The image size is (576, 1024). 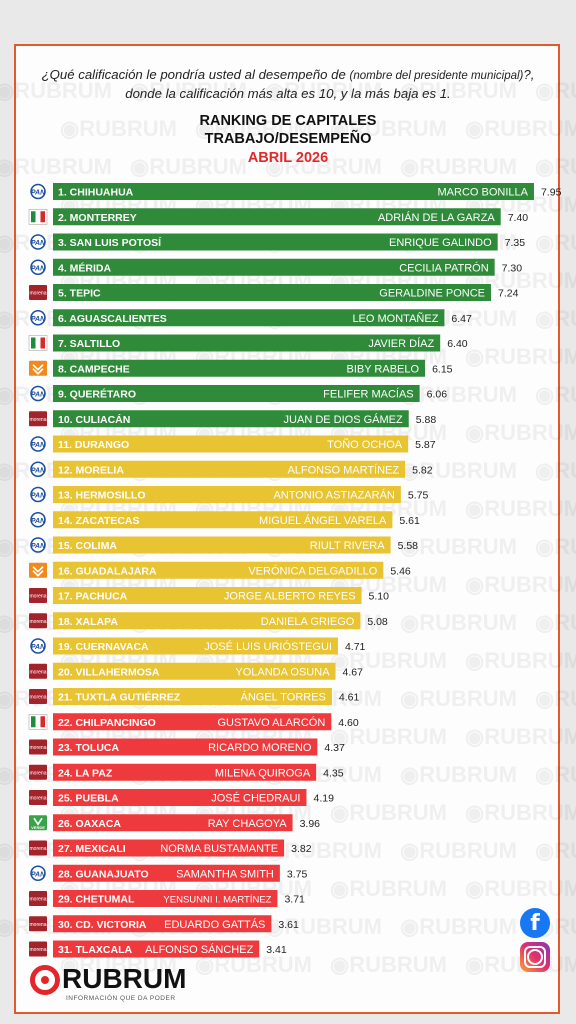 I want to click on bar-mayor-label: NORMA BUSTAMANTE, so click(x=219, y=849).